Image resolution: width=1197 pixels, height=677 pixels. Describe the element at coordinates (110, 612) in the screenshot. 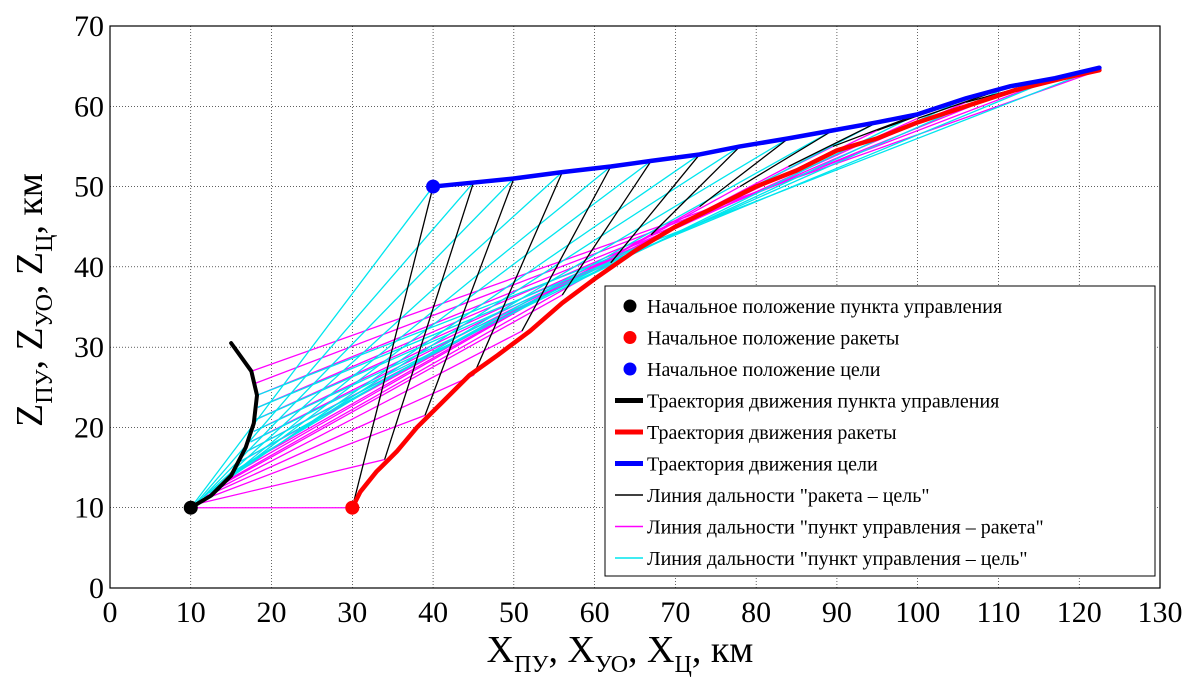

I see `x-tick-label: 0` at that location.